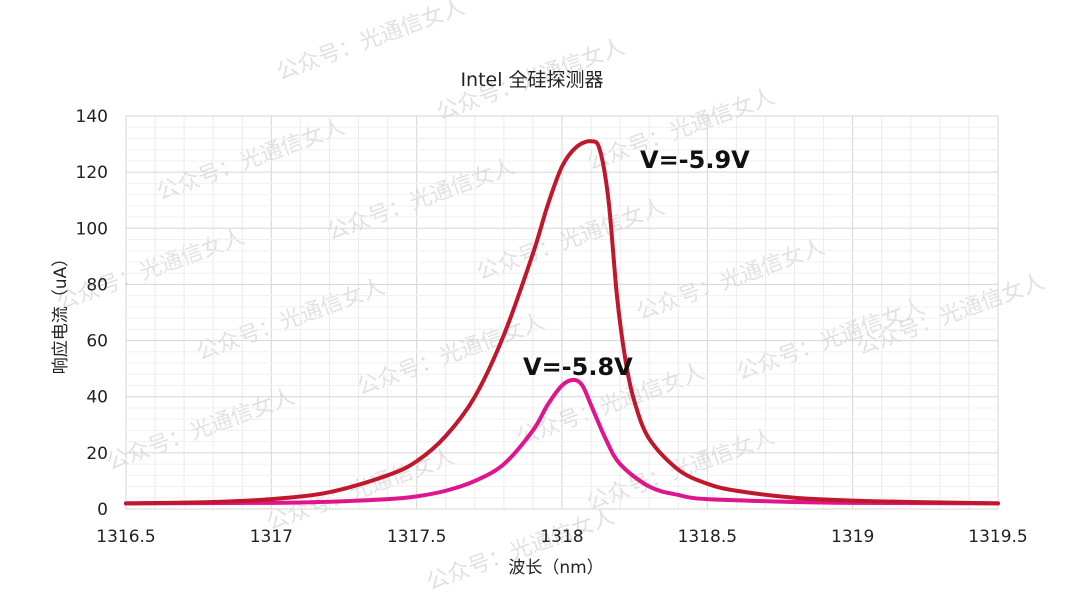 The image size is (1080, 608). Describe the element at coordinates (97, 398) in the screenshot. I see `y-tick-label: 40` at that location.